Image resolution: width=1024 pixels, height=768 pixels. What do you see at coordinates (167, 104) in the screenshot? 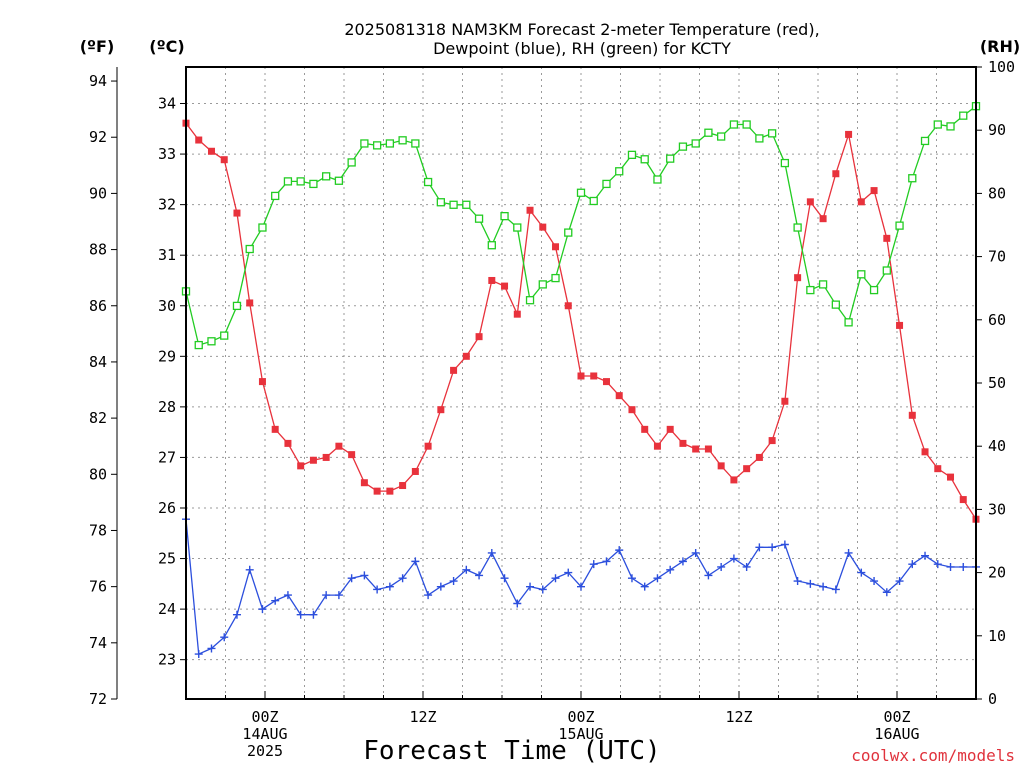
I see `celsius-tick-label: 34` at bounding box center [167, 104].